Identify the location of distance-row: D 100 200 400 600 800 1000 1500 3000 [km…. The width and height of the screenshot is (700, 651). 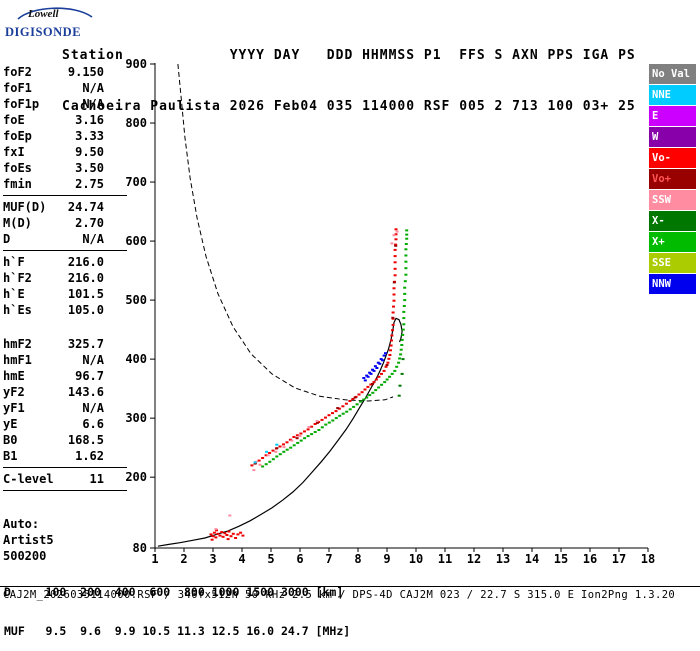
(174, 592).